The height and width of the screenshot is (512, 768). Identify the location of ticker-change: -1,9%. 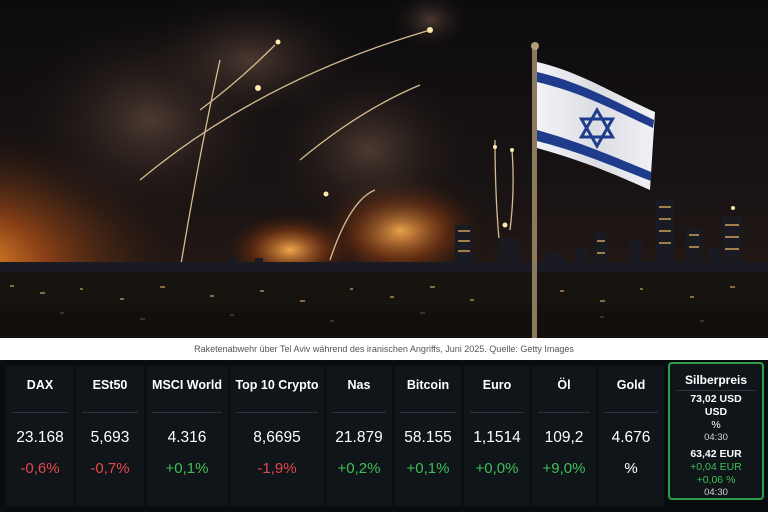
(277, 468).